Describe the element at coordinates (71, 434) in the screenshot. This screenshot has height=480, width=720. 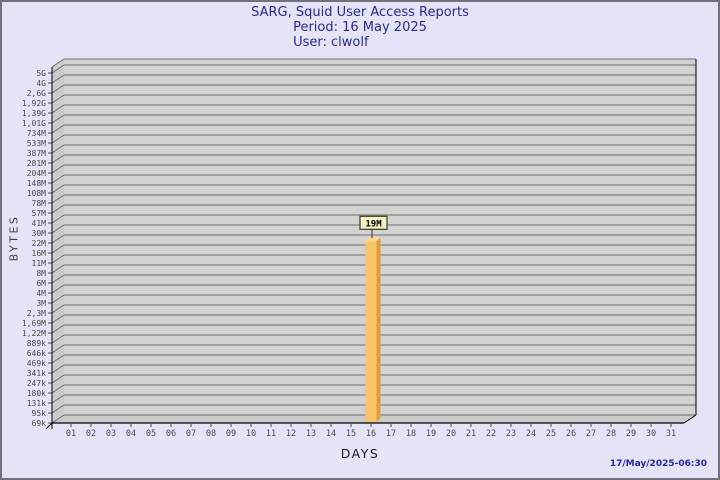
I see `x-tick-label: 01` at that location.